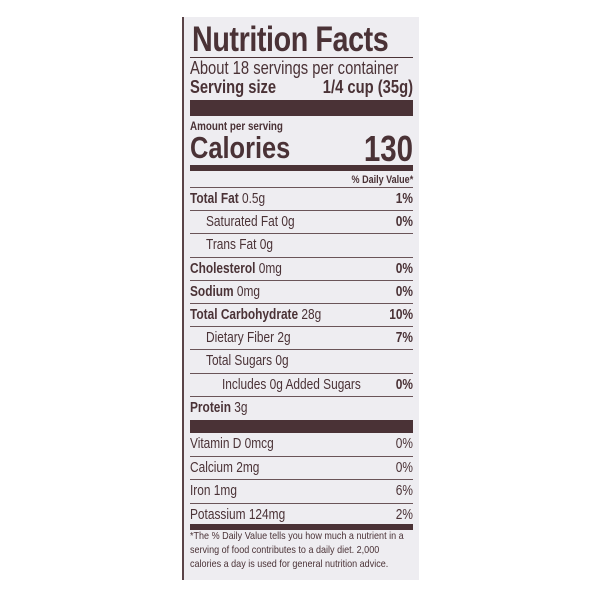 The height and width of the screenshot is (600, 600). Describe the element at coordinates (382, 180) in the screenshot. I see `daily-value-header: % Daily Value*` at that location.